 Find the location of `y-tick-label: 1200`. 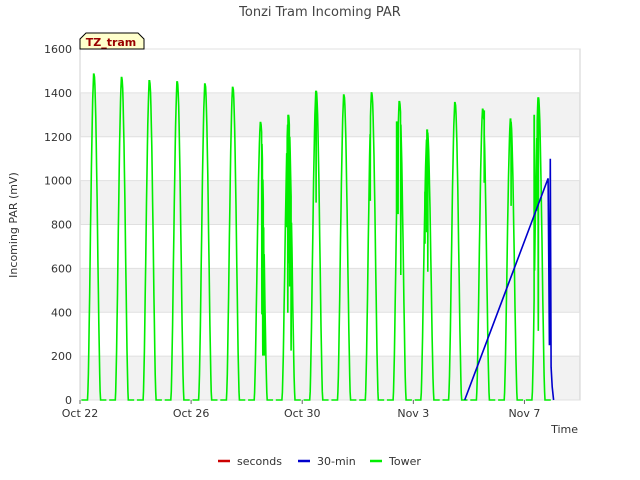

y-tick-label: 1200 is located at coordinates (58, 137).